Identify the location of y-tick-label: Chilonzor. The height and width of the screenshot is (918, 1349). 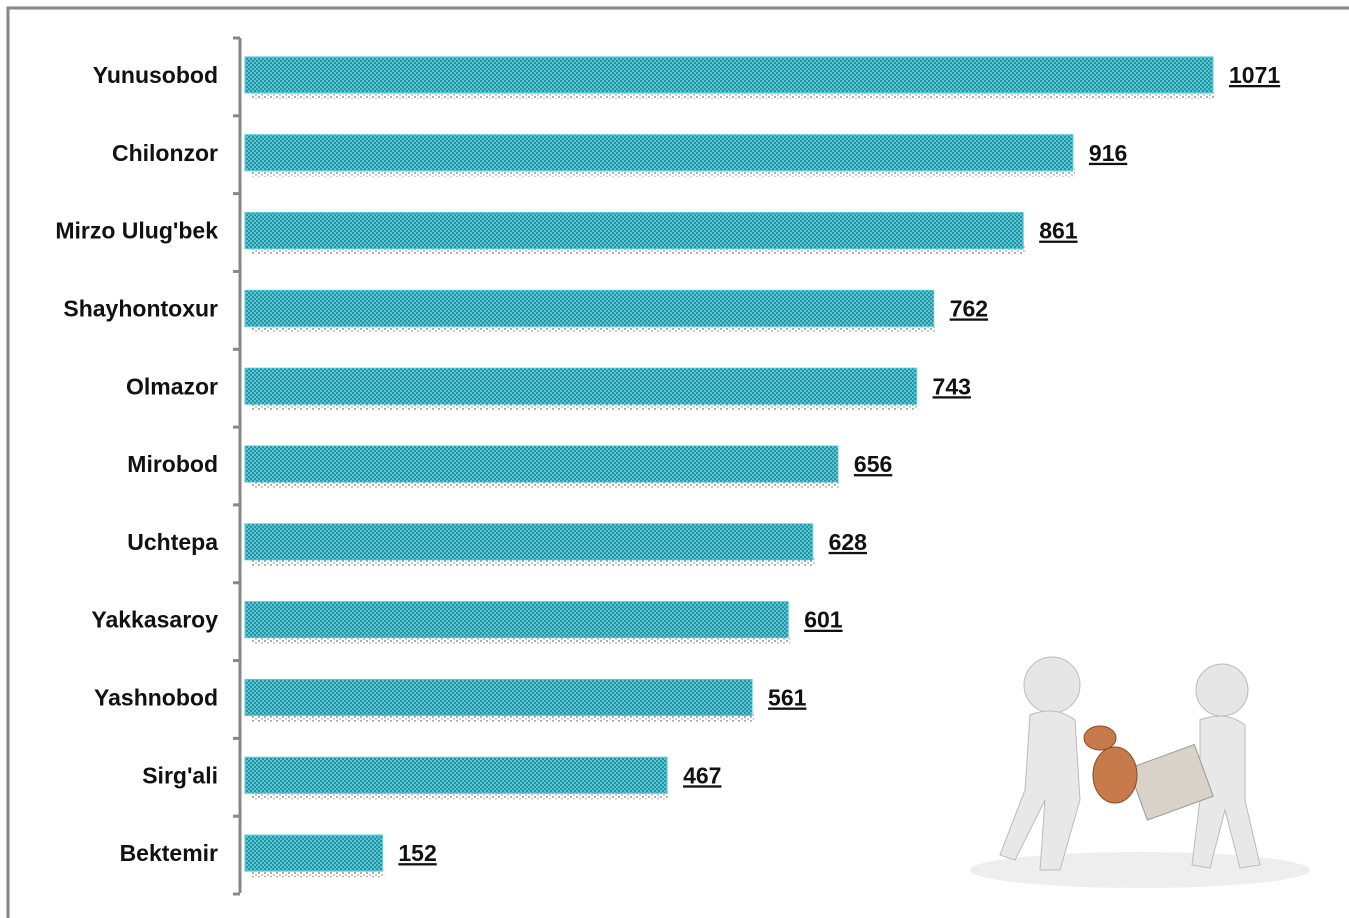
(165, 153).